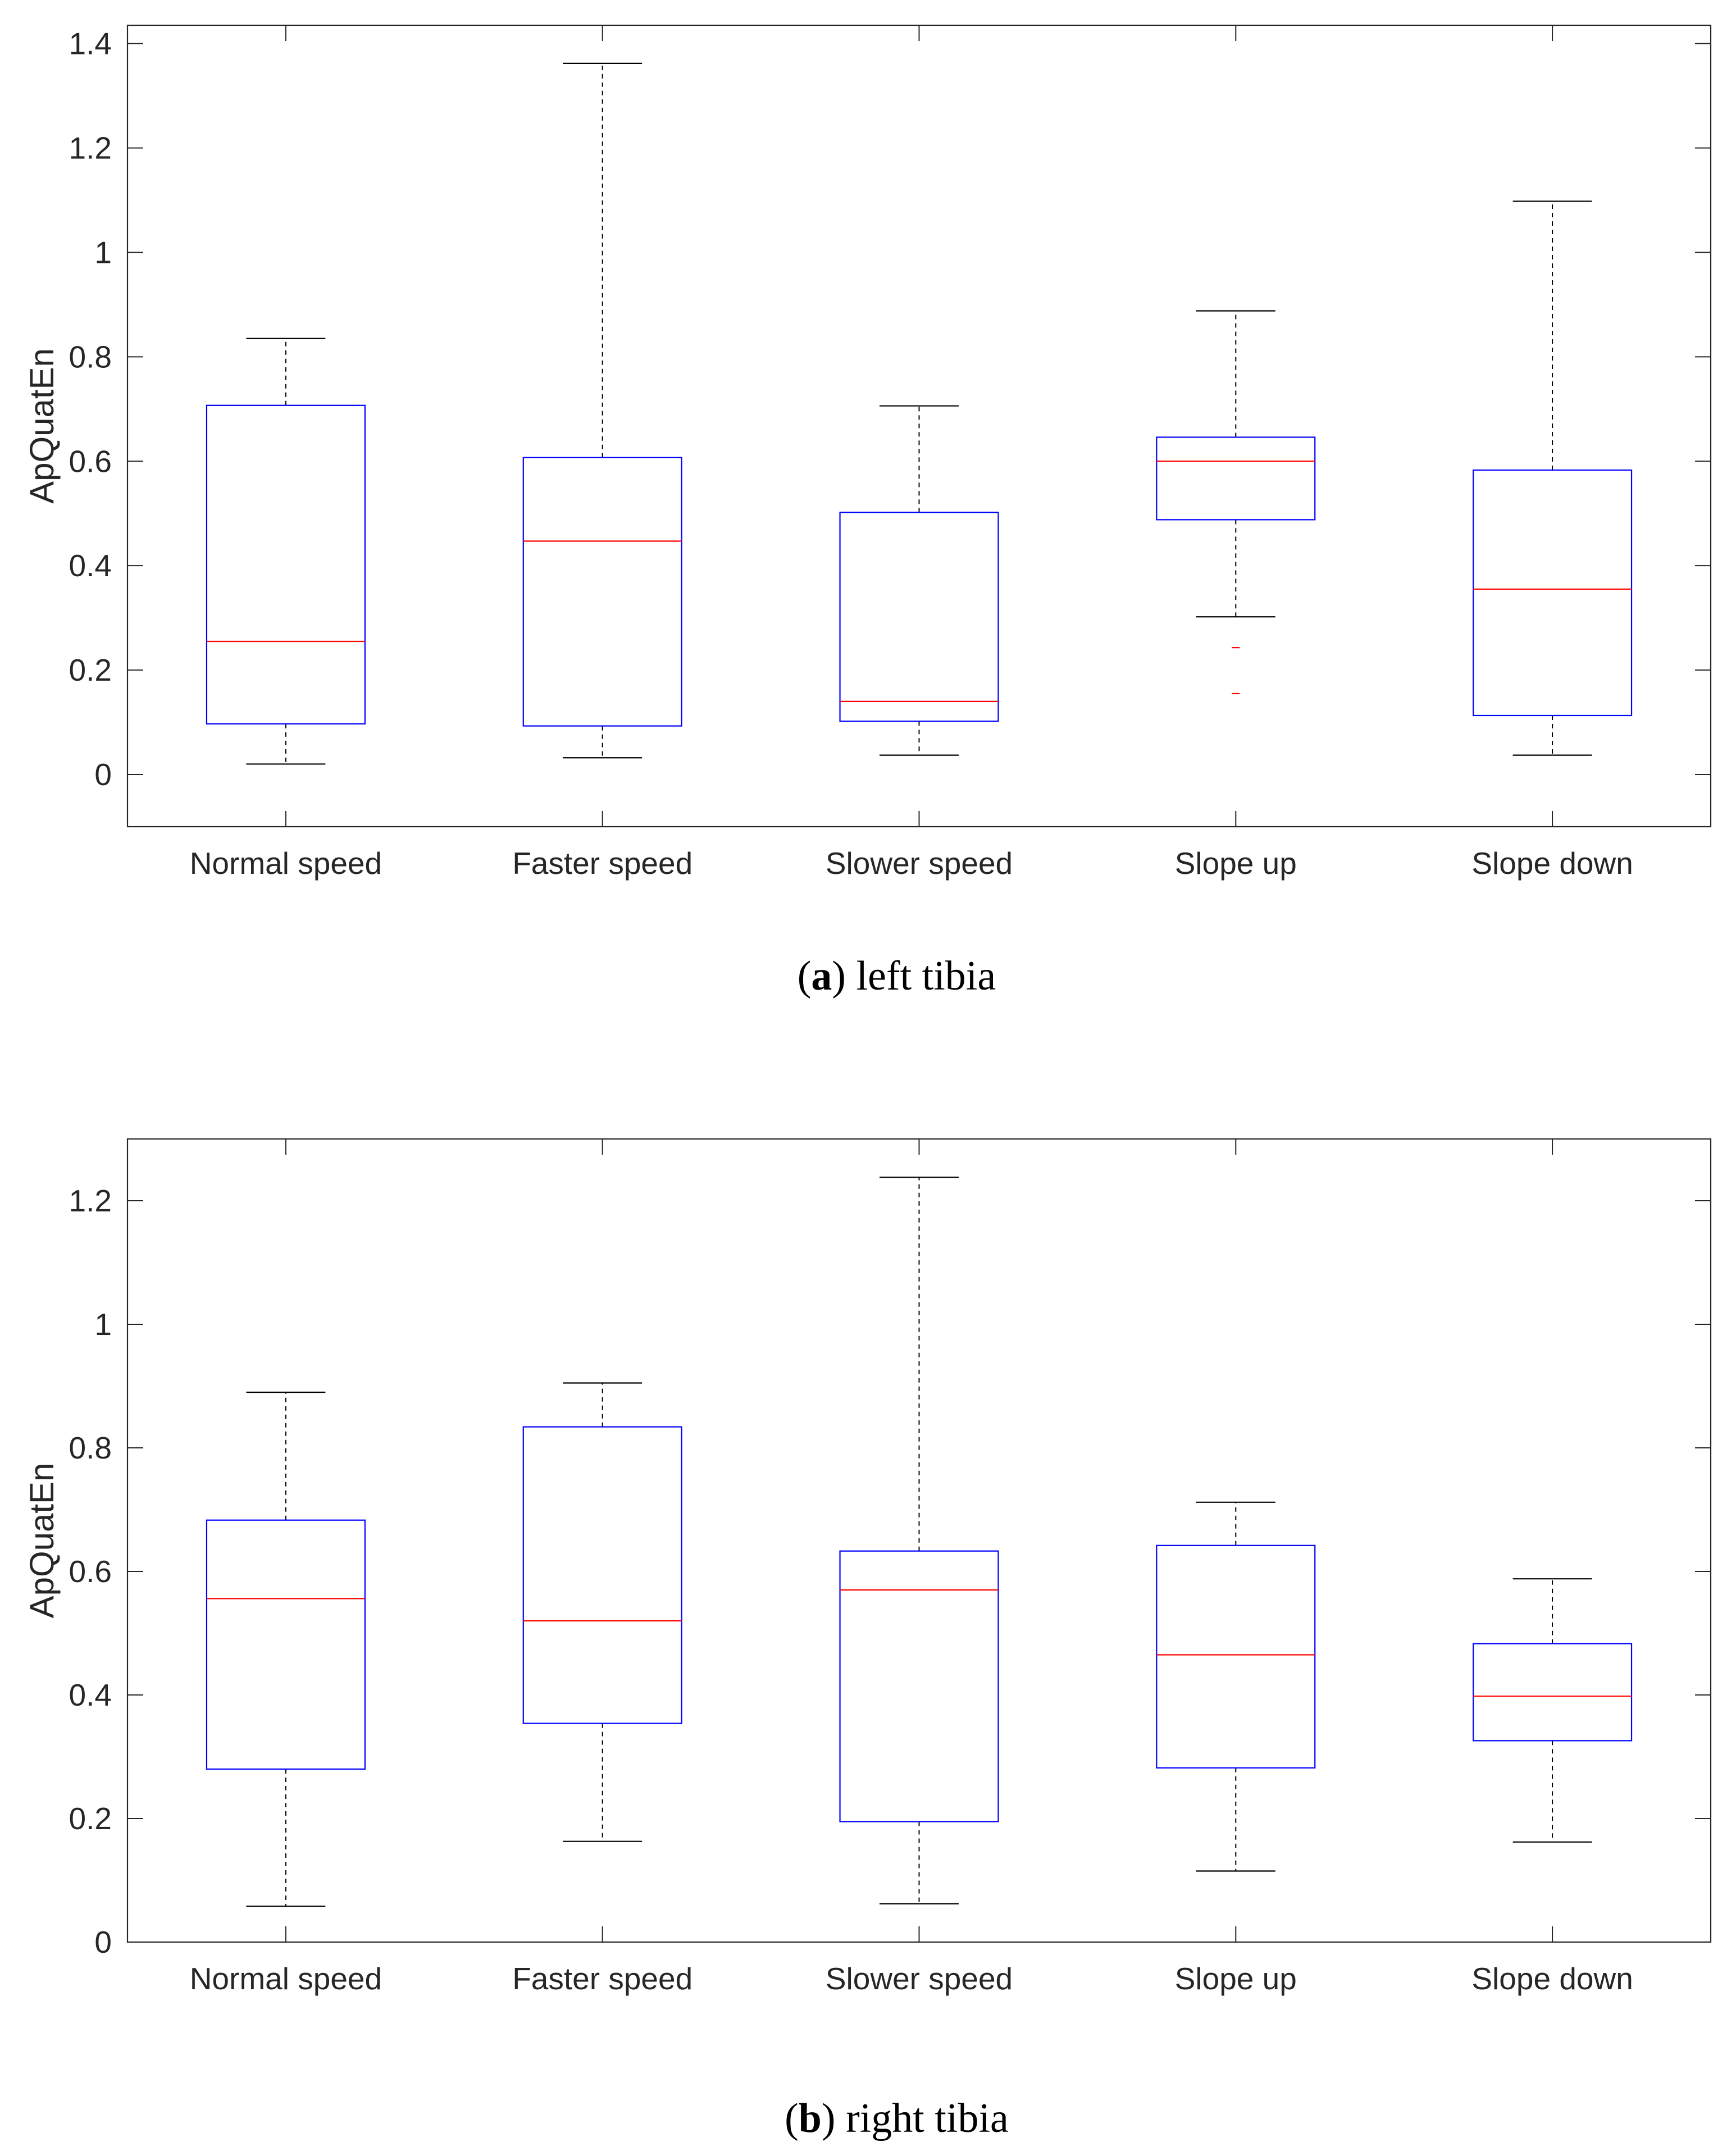  I want to click on caption-panel-letter: b, so click(811, 2118).